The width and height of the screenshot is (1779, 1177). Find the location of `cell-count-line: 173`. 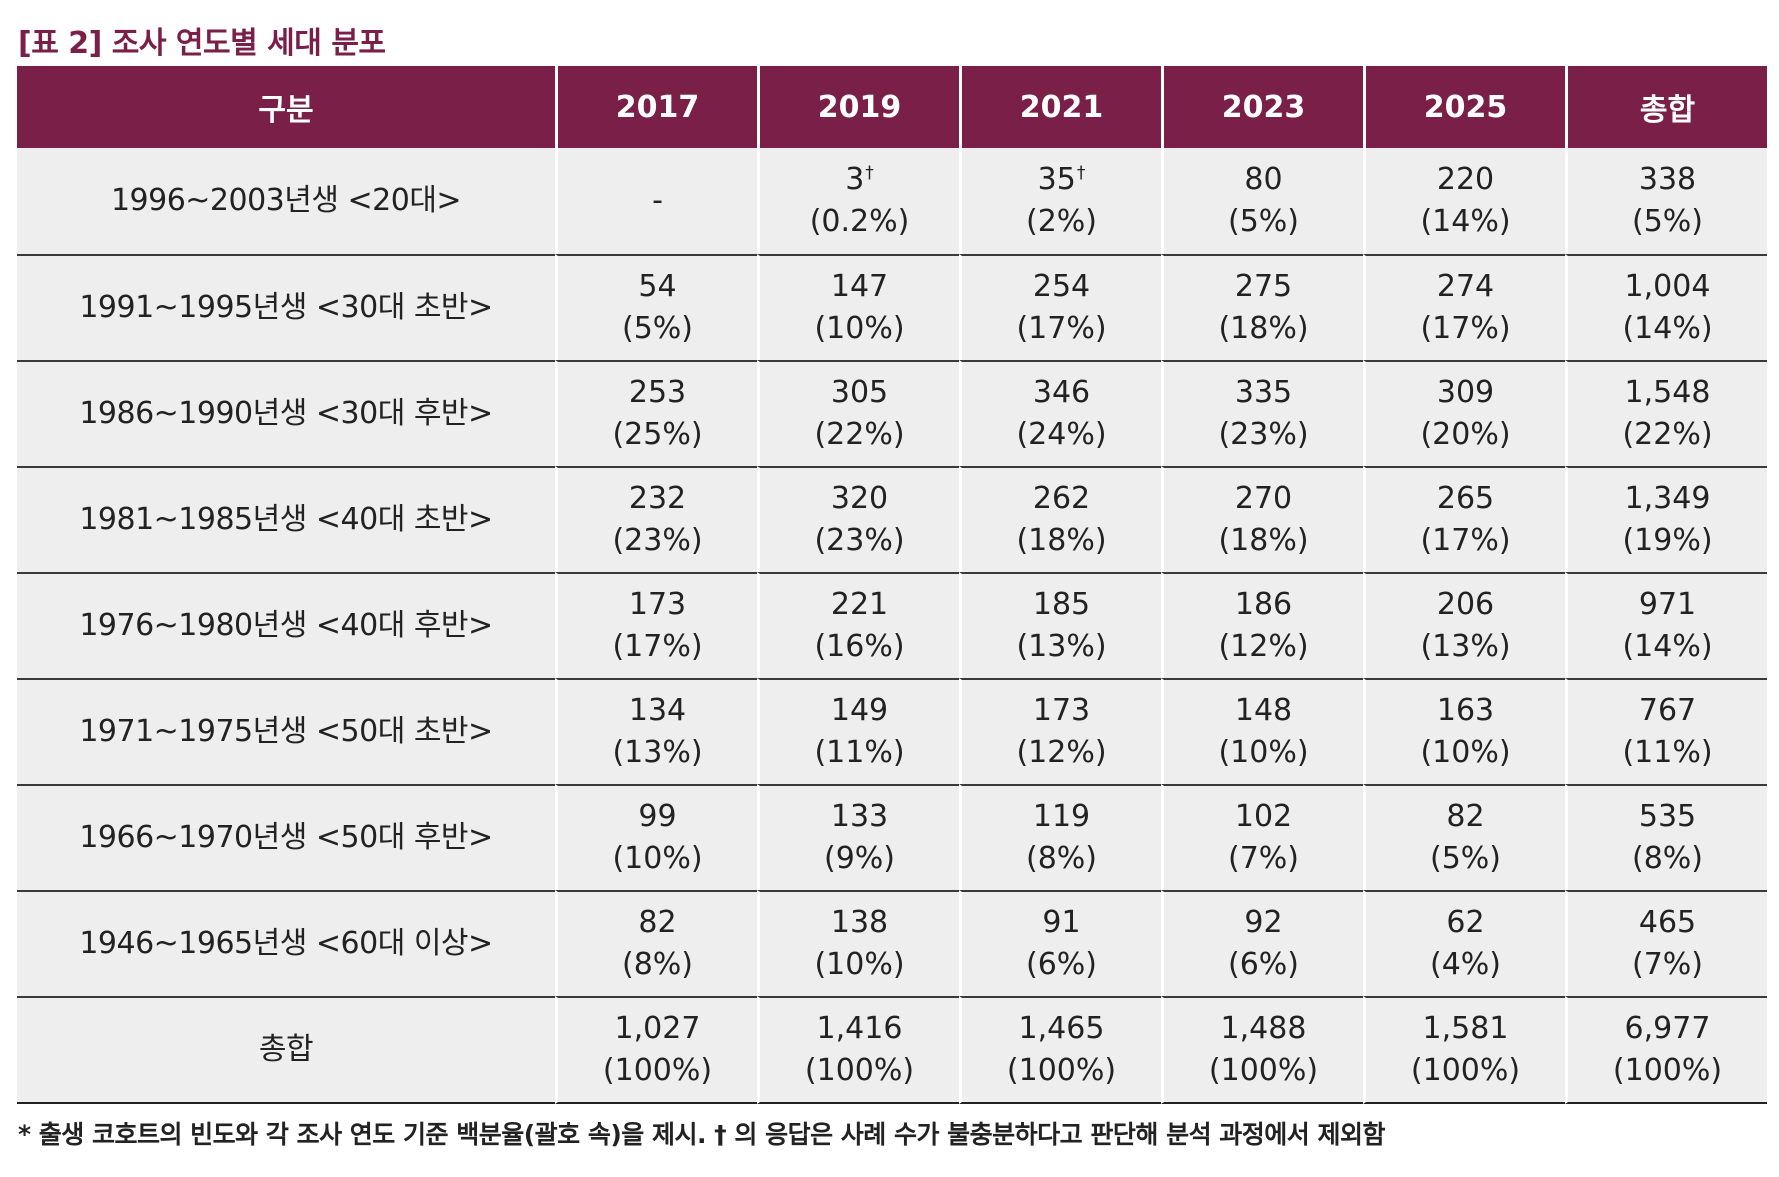

cell-count-line: 173 is located at coordinates (1061, 711).